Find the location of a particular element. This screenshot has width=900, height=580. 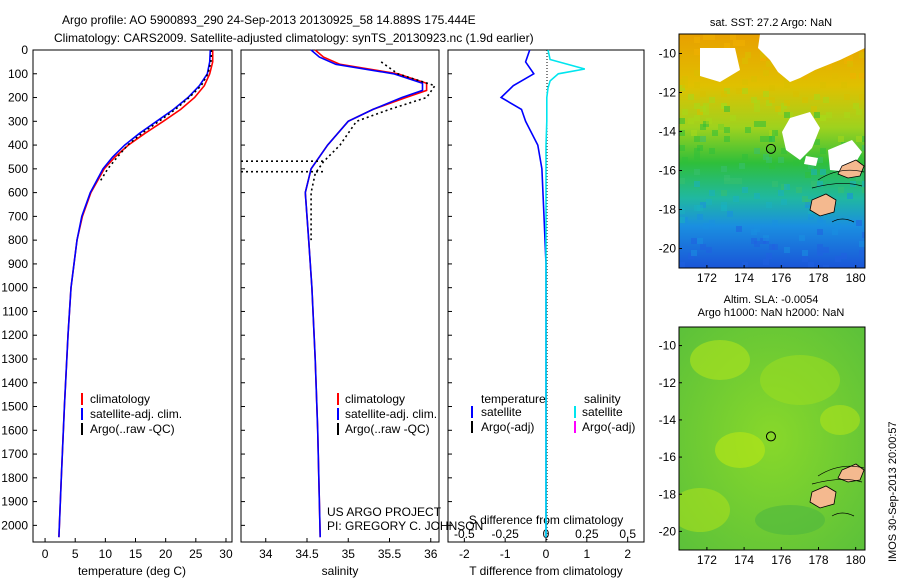

temperature-curves is located at coordinates (136, 293).